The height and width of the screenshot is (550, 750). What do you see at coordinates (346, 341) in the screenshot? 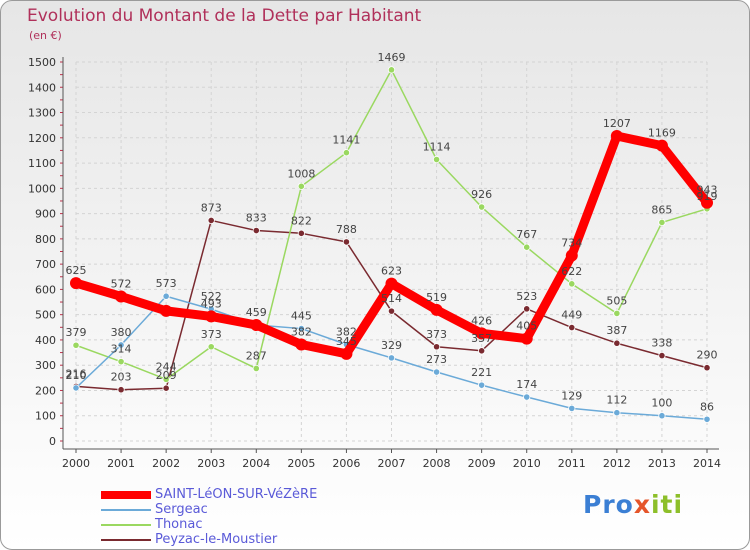
I see `data-label: 345` at bounding box center [346, 341].